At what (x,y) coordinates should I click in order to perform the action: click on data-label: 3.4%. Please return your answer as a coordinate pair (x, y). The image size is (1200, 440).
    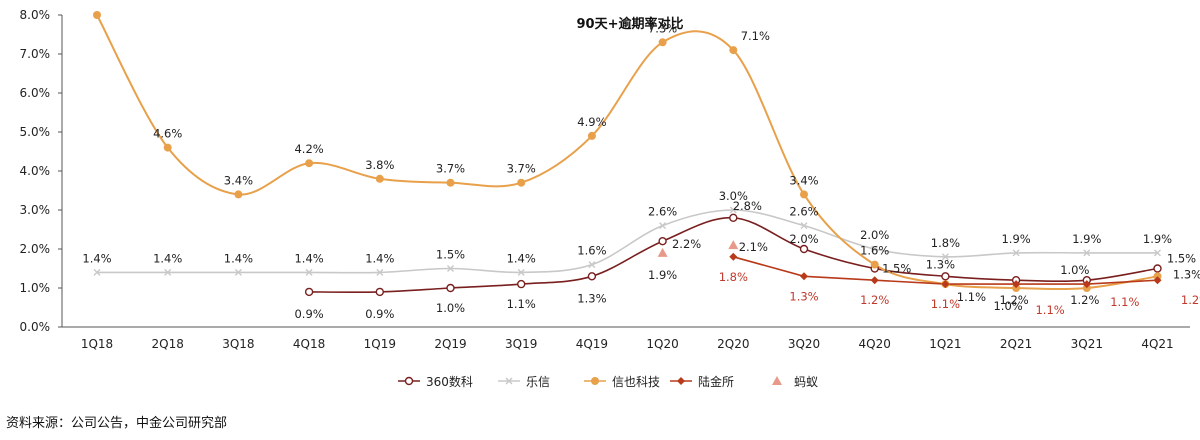
    Looking at the image, I should click on (238, 180).